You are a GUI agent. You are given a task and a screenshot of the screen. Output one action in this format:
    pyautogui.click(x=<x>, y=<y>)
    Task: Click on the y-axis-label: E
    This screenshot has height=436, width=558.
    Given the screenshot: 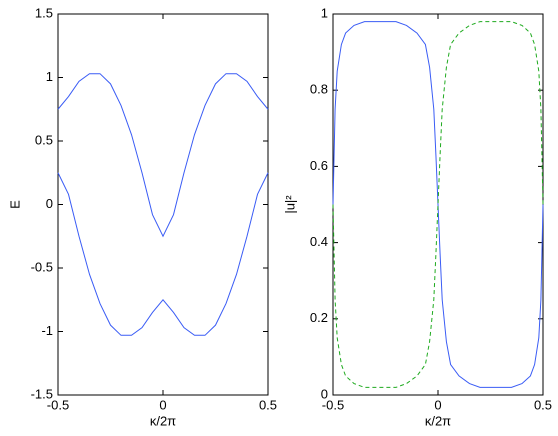 What is the action you would take?
    pyautogui.click(x=14, y=204)
    